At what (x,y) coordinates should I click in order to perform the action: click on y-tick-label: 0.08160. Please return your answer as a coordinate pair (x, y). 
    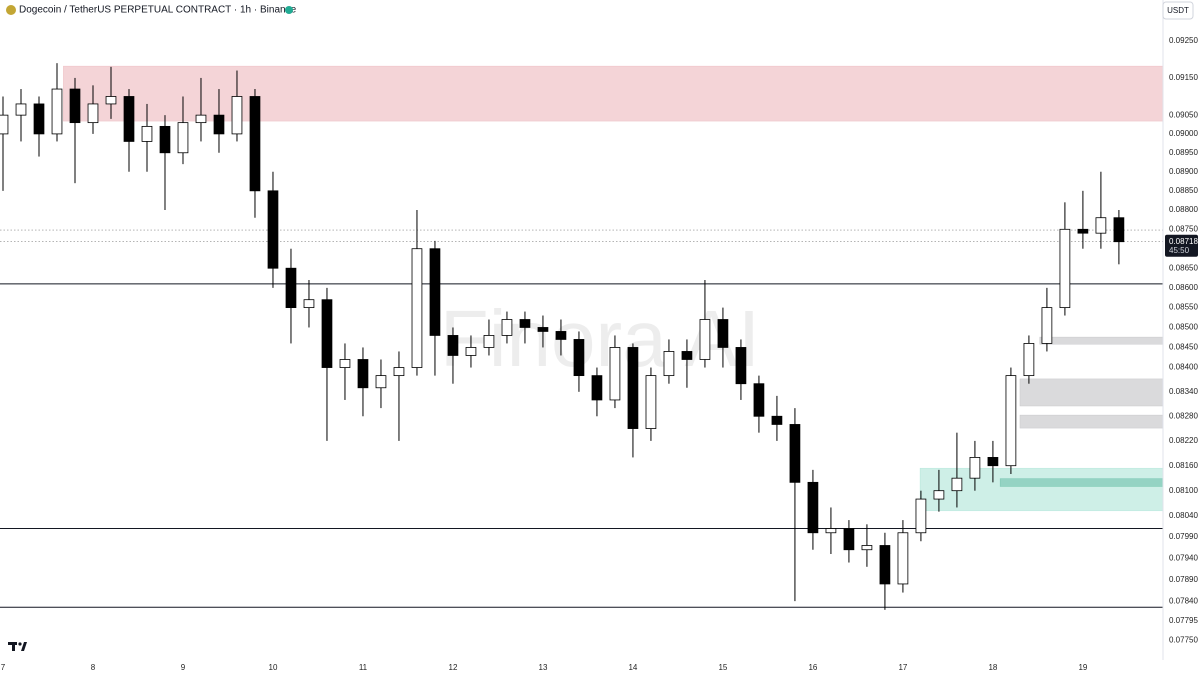
    Looking at the image, I should click on (1183, 465).